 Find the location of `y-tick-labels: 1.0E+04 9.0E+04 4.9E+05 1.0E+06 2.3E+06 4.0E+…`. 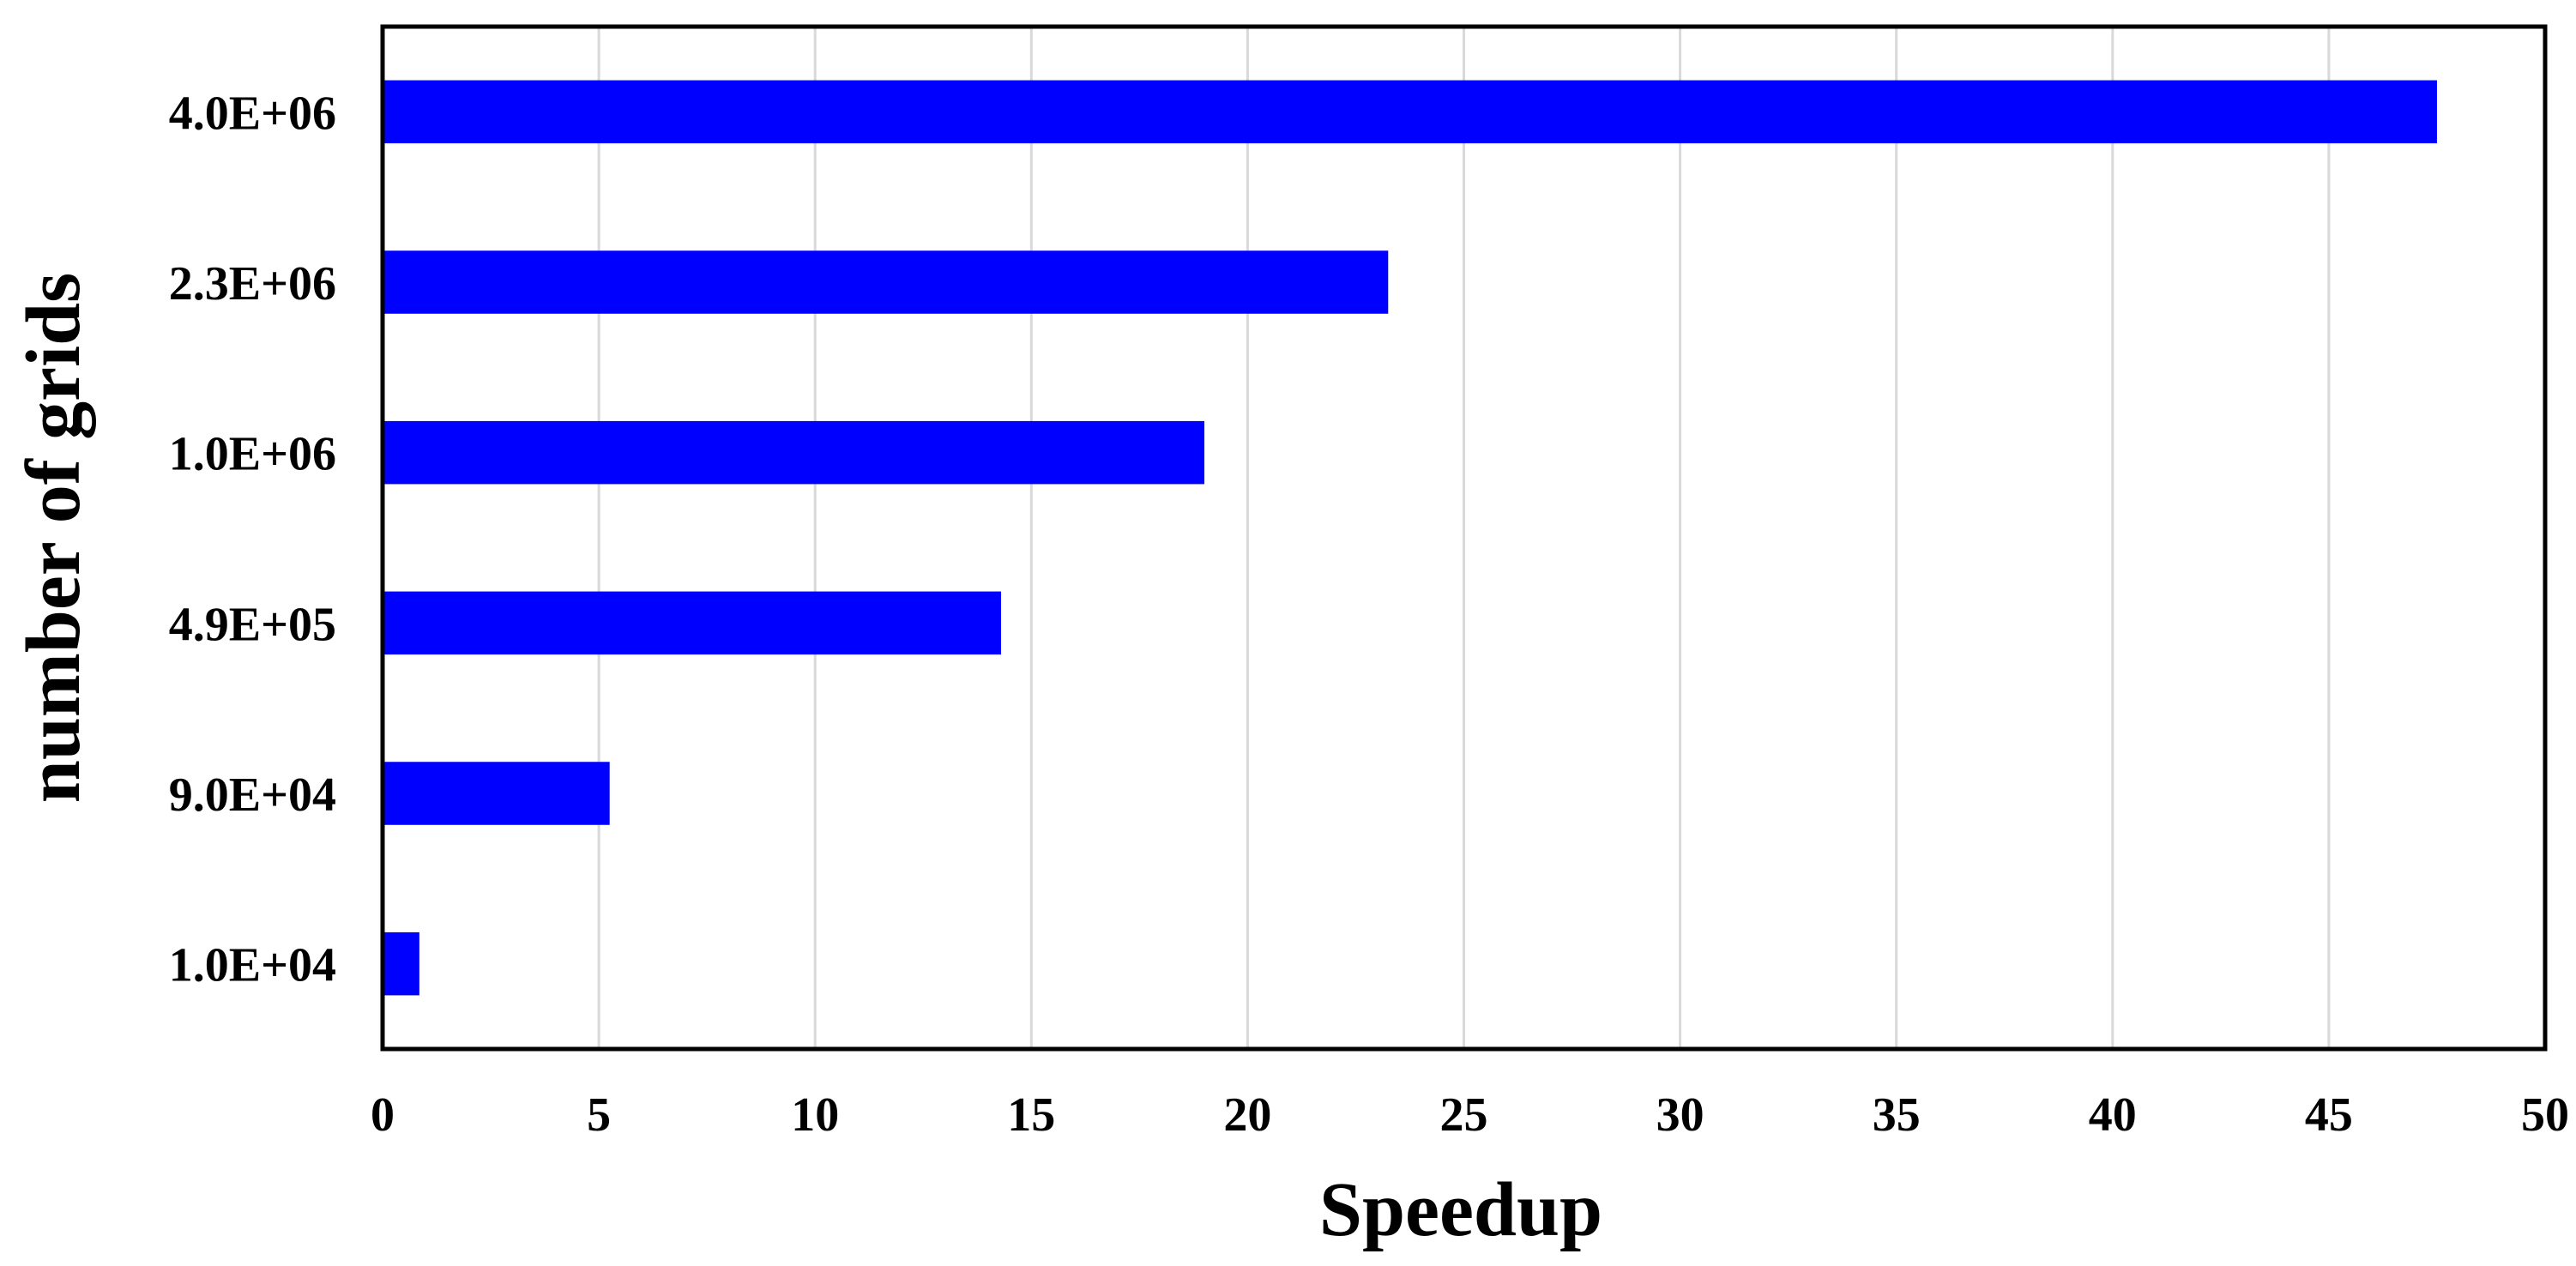

y-tick-labels: 1.0E+04 9.0E+04 4.9E+05 1.0E+06 2.3E+06 4.0E+… is located at coordinates (252, 539).